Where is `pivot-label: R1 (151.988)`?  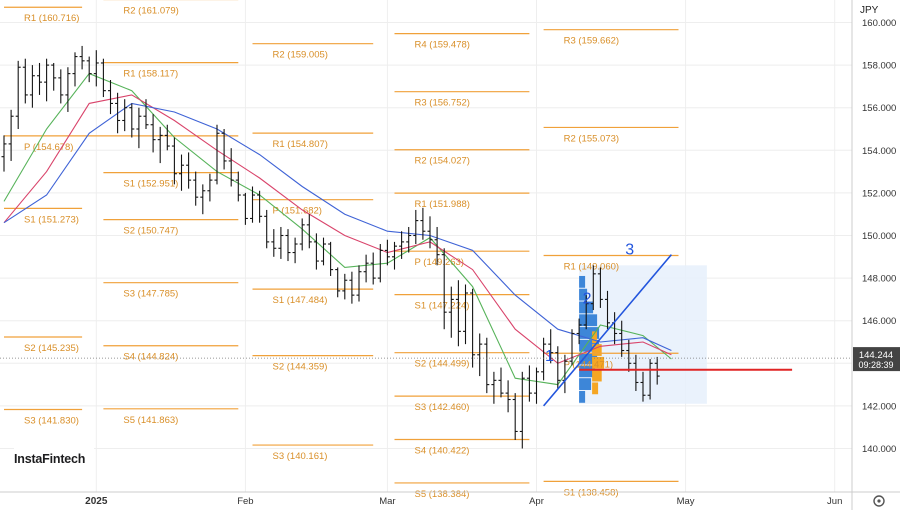 pivot-label: R1 (151.988) is located at coordinates (442, 204).